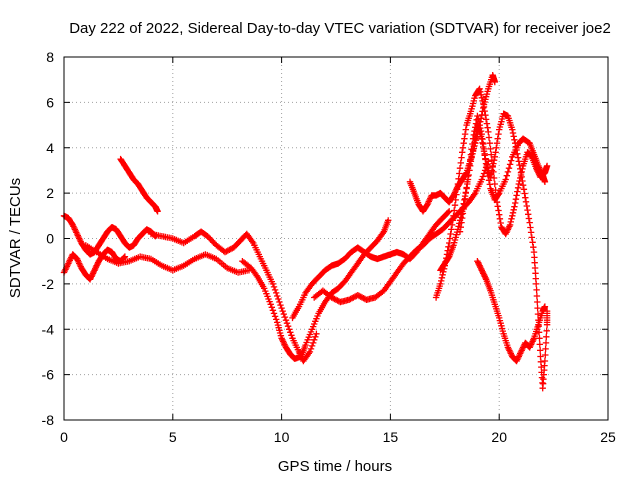  What do you see at coordinates (50, 57) in the screenshot?
I see `y-tick-label: 8` at bounding box center [50, 57].